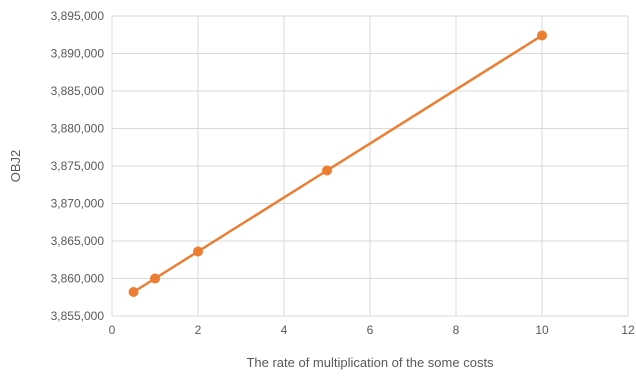 Image resolution: width=636 pixels, height=376 pixels. What do you see at coordinates (78, 91) in the screenshot?
I see `y-tick-label: 3,885,000` at bounding box center [78, 91].